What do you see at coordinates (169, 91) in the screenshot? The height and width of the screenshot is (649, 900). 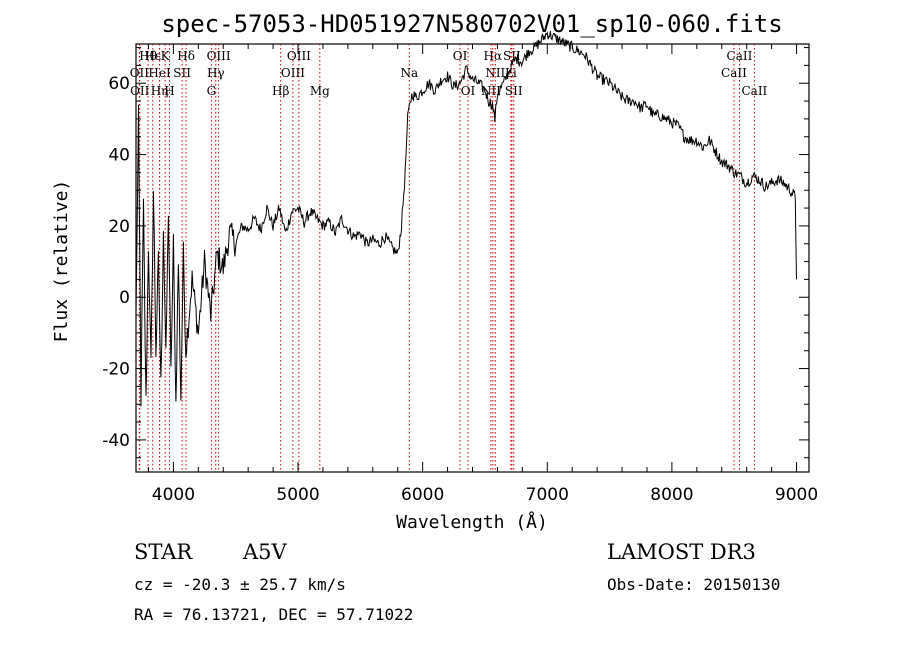 I see `line-marker-label-8: H` at bounding box center [169, 91].